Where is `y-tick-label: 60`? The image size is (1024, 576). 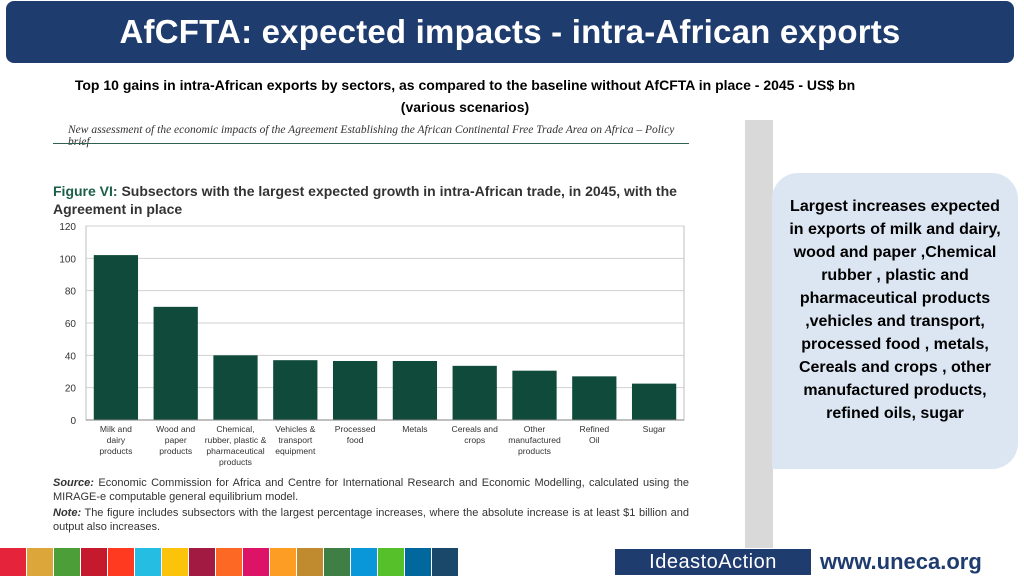
y-tick-label: 60 is located at coordinates (71, 324).